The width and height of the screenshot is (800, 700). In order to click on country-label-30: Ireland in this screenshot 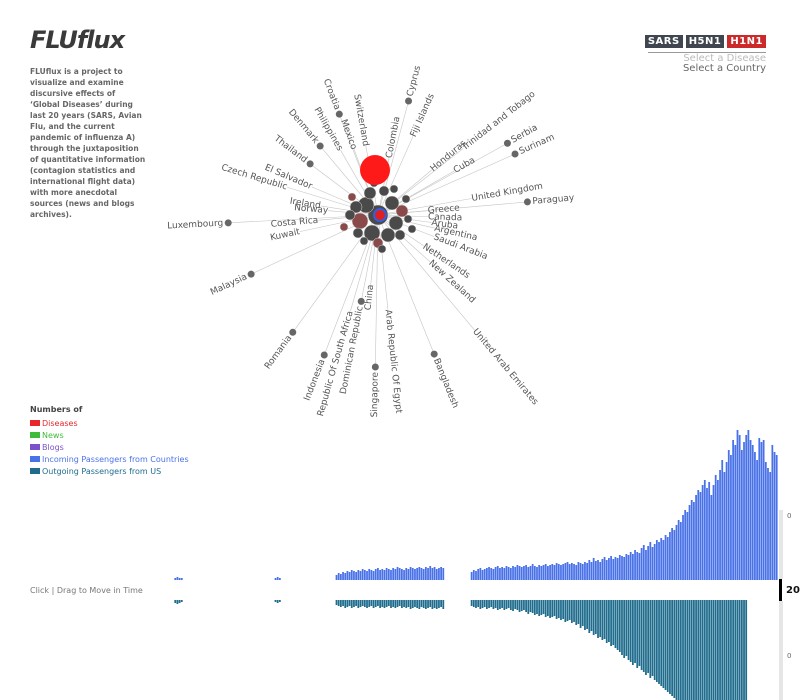, I will do `click(305, 204)`.